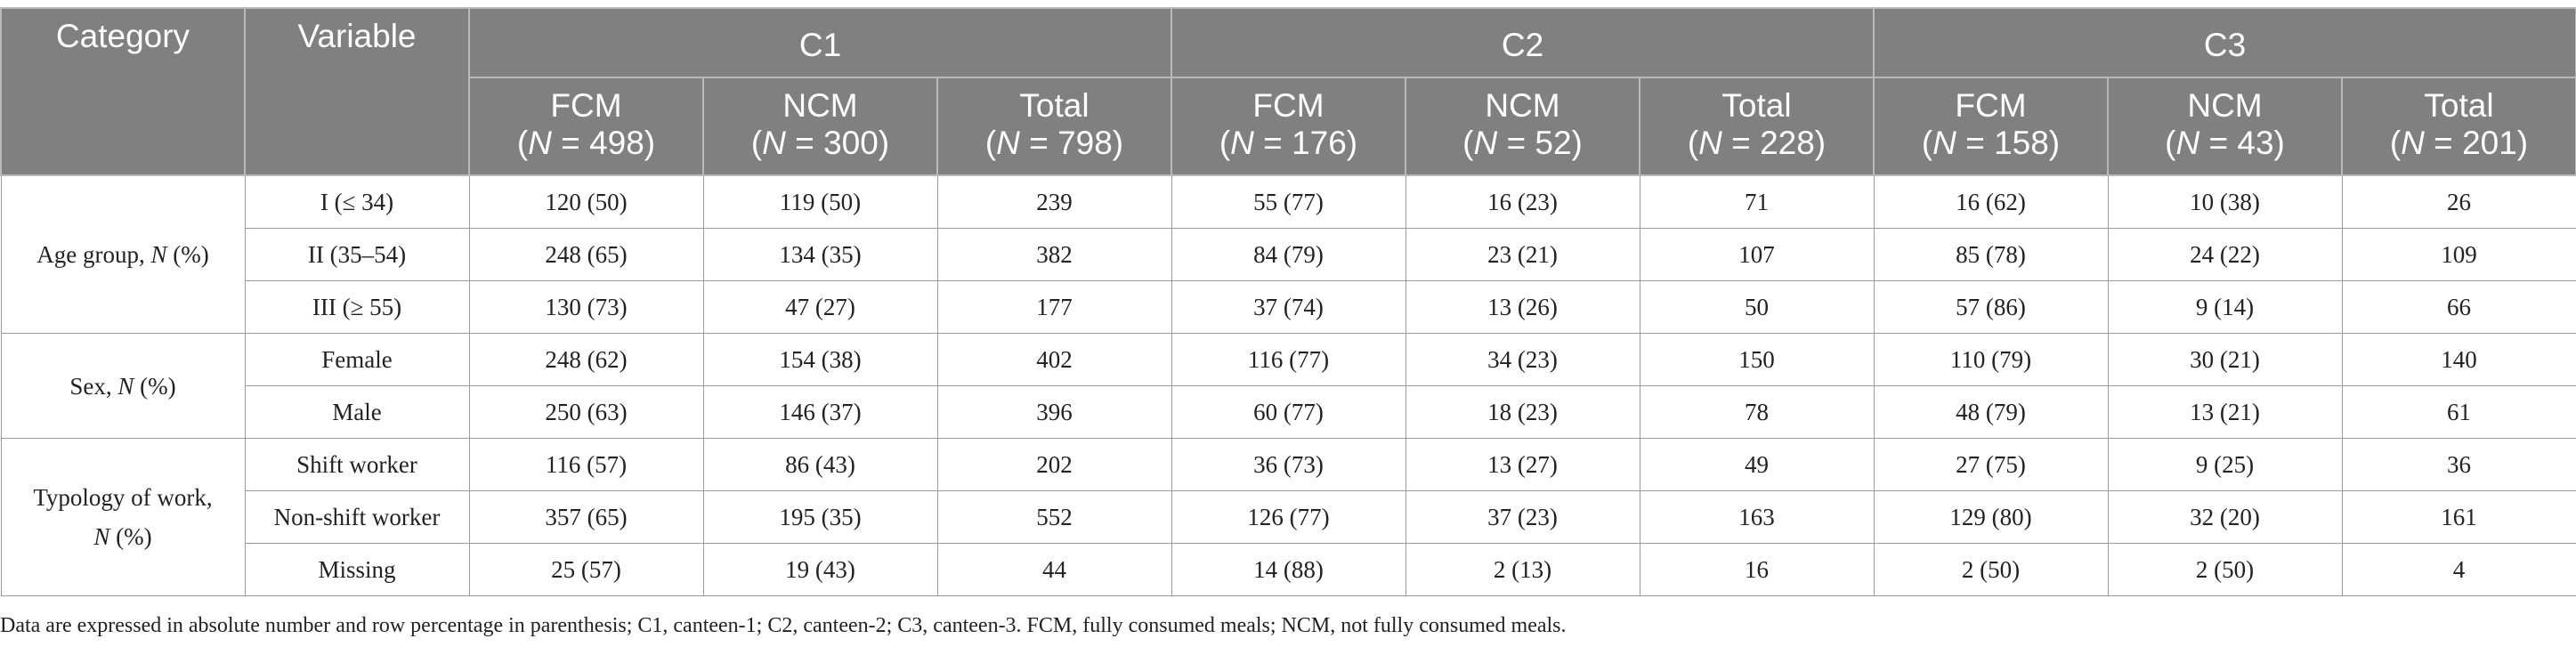 Image resolution: width=2576 pixels, height=655 pixels. I want to click on header-variable: Variable, so click(357, 92).